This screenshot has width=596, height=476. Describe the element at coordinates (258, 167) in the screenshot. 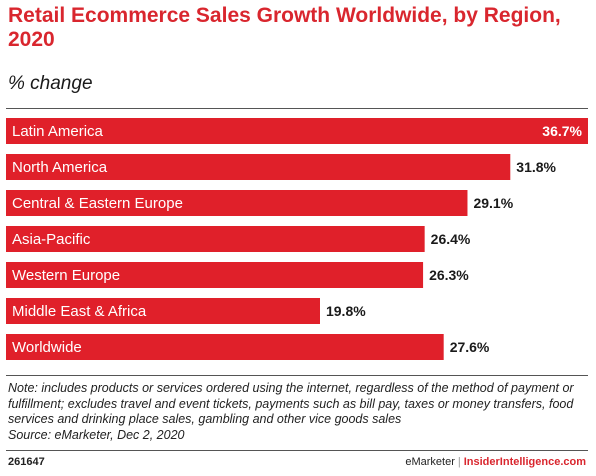

I see `bar-north-america` at that location.